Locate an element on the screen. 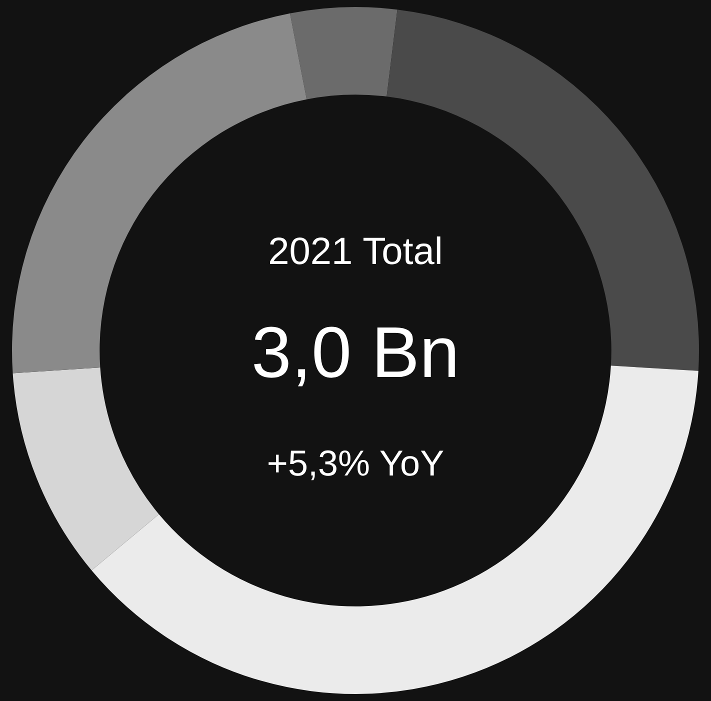  text: +5,3% YoY is located at coordinates (355, 463).